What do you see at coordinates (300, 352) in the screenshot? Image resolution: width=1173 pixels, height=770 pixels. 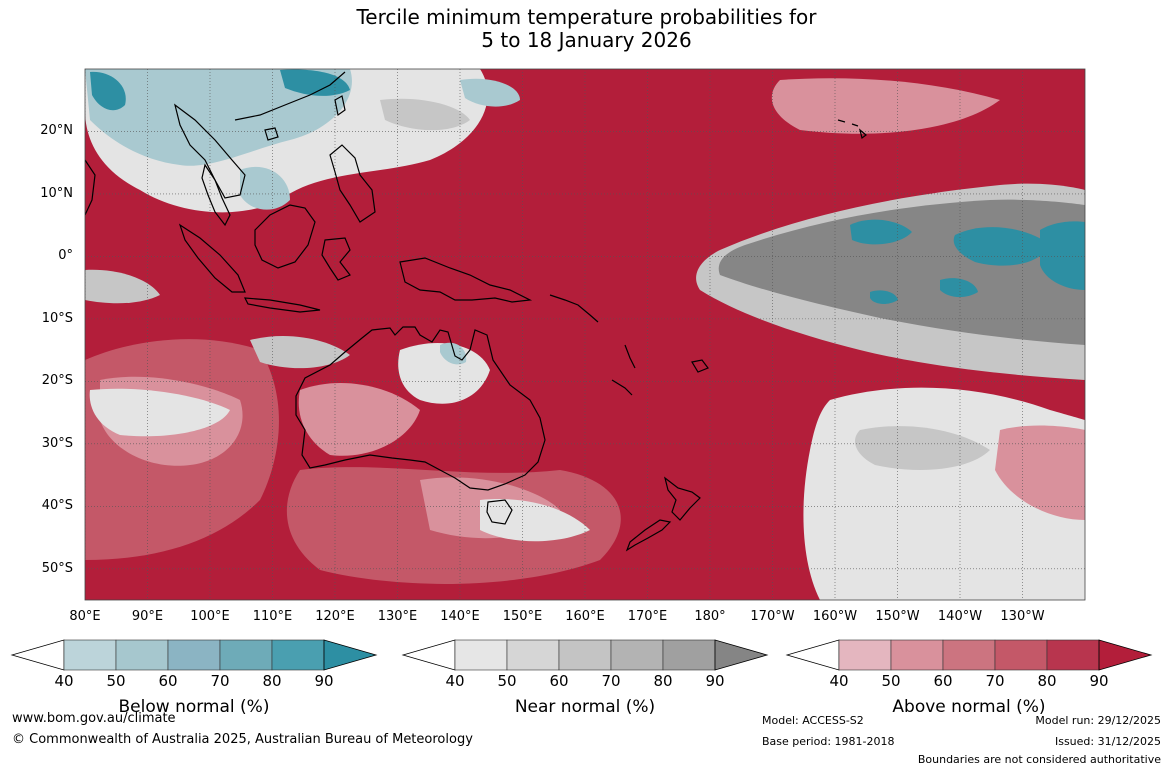 I see `near-mid-arafura` at bounding box center [300, 352].